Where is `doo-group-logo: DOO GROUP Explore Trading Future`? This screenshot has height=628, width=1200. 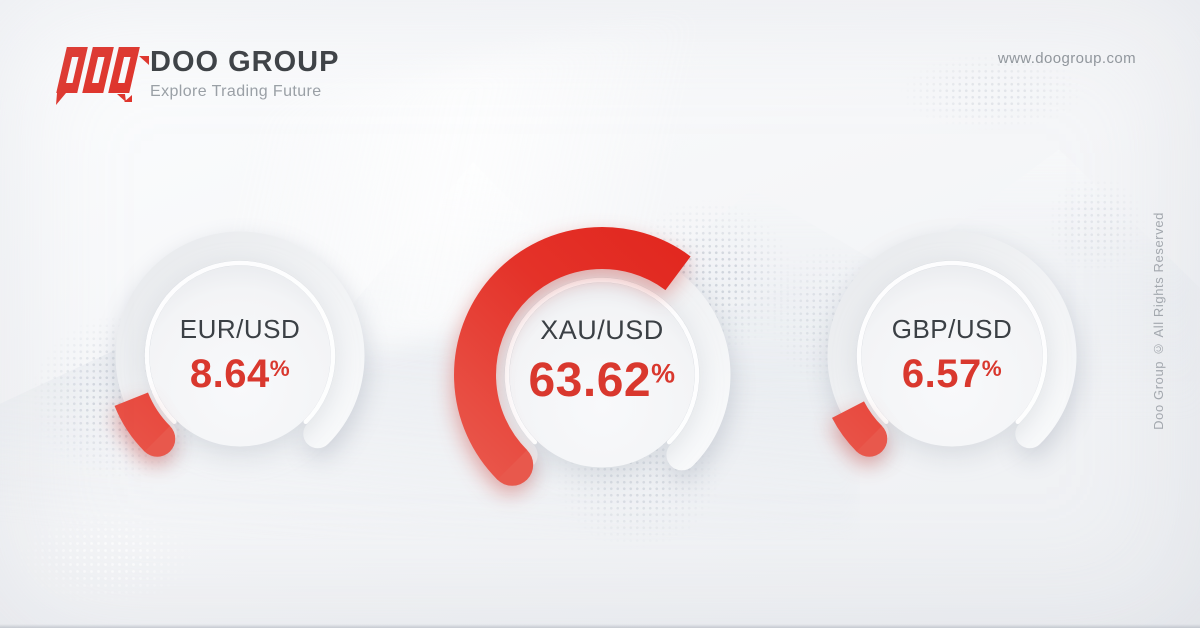 doo-group-logo: DOO GROUP Explore Trading Future is located at coordinates (197, 74).